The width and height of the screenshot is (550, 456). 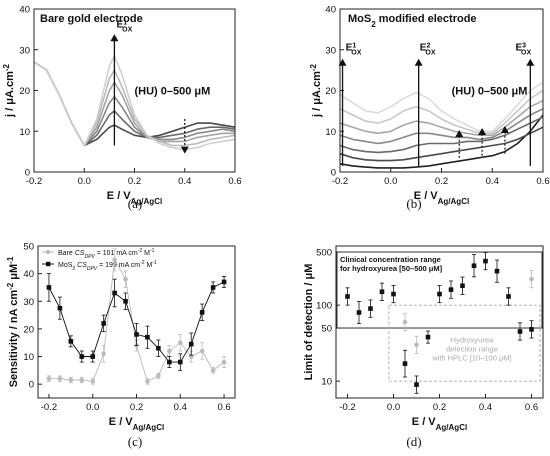 What do you see at coordinates (412, 21) in the screenshot?
I see `panel-title: MoS2 modified electrode` at bounding box center [412, 21].